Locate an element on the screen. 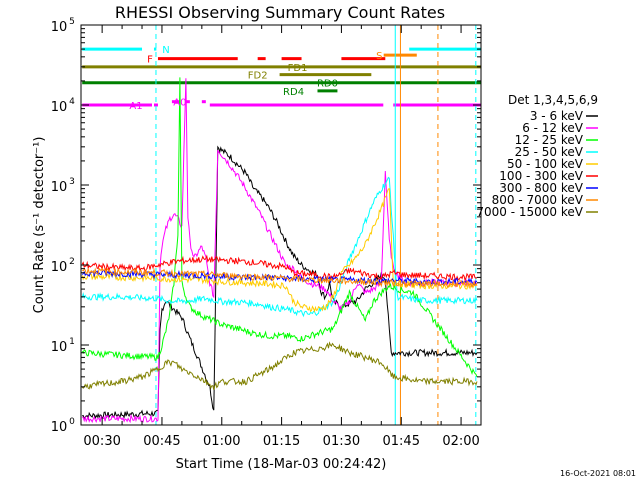  y-tick-exponent: 1 is located at coordinates (72, 342).